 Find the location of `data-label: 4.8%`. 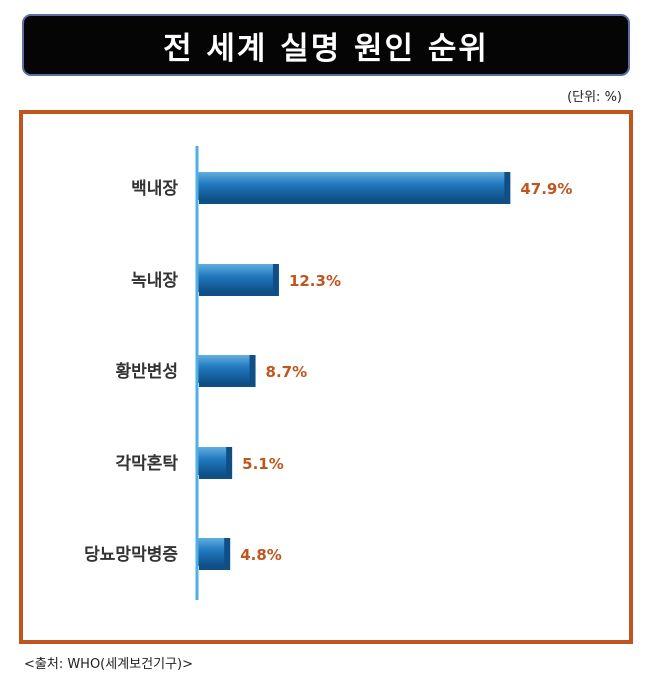

data-label: 4.8% is located at coordinates (261, 555).